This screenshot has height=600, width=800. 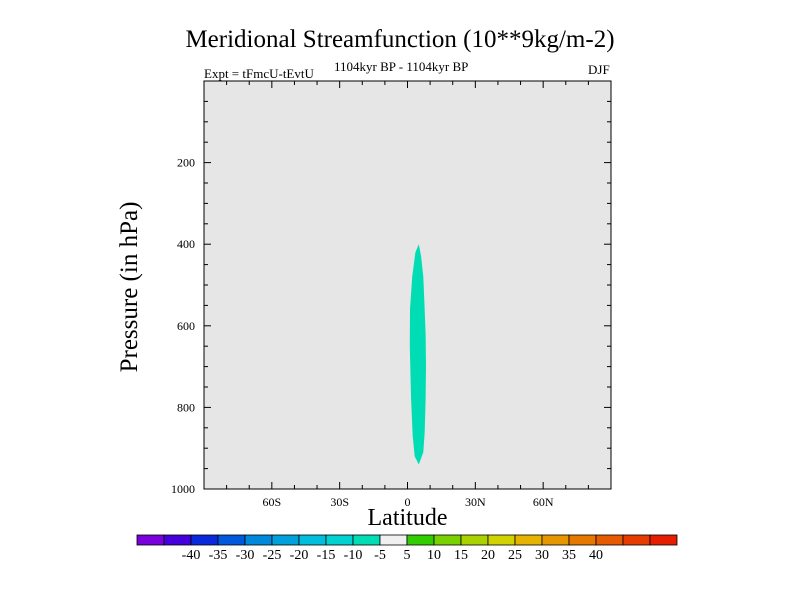 What do you see at coordinates (183, 489) in the screenshot?
I see `y-tick-label: 1000` at bounding box center [183, 489].